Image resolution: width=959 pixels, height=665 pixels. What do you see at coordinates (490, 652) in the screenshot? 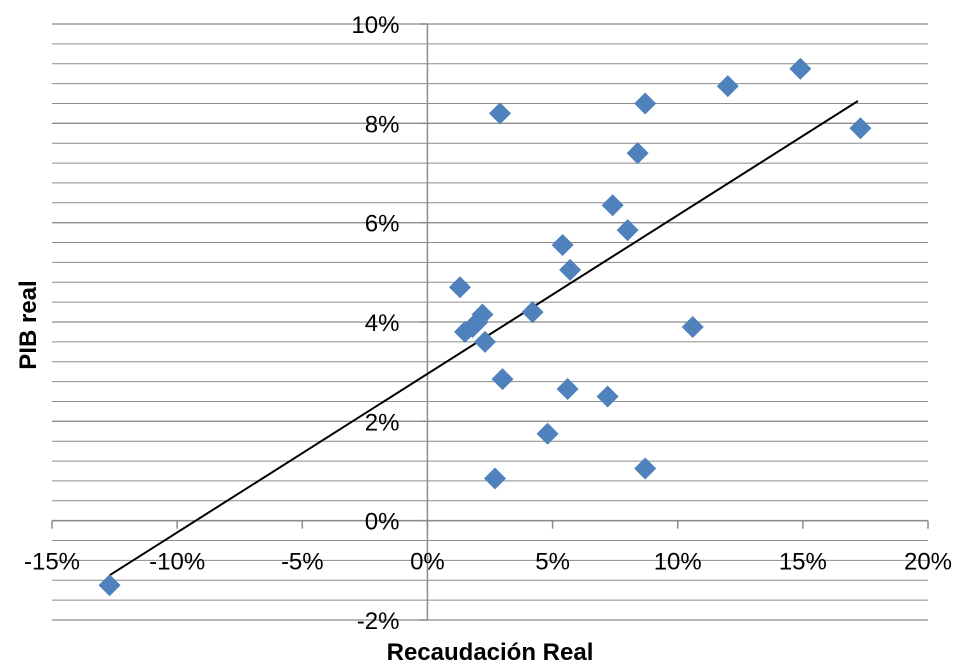
I see `x-axis-title: Recaudación Real` at bounding box center [490, 652].